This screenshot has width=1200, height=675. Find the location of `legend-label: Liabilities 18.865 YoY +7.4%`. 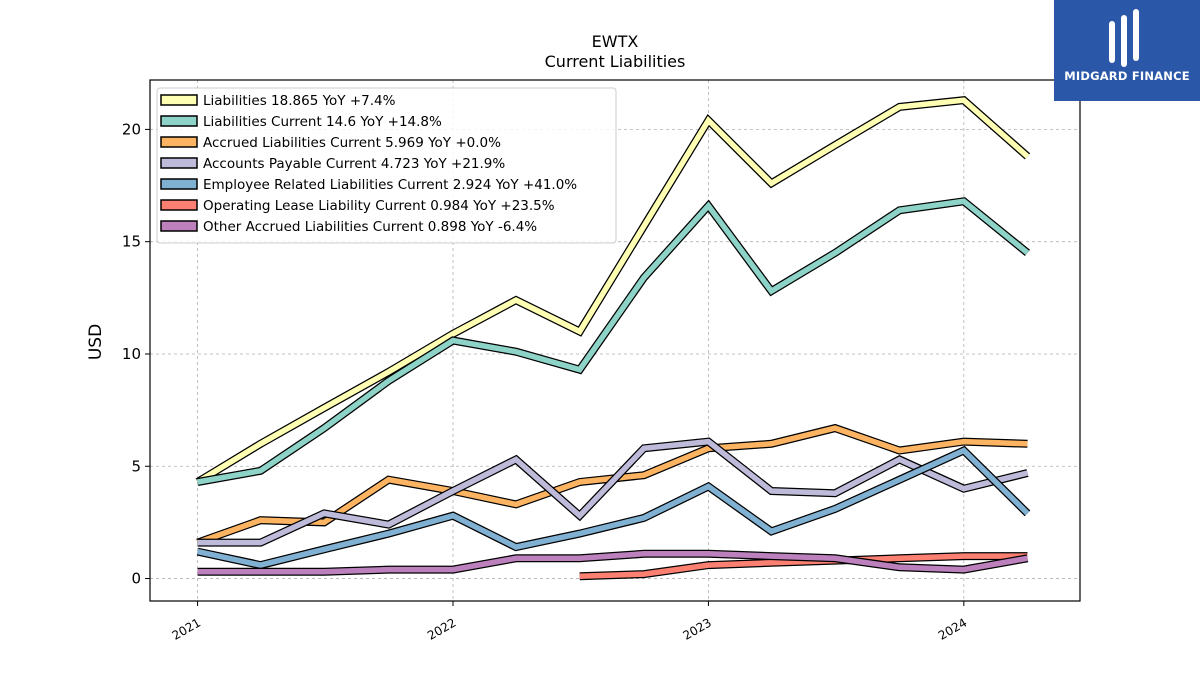

legend-label: Liabilities 18.865 YoY +7.4% is located at coordinates (299, 101).